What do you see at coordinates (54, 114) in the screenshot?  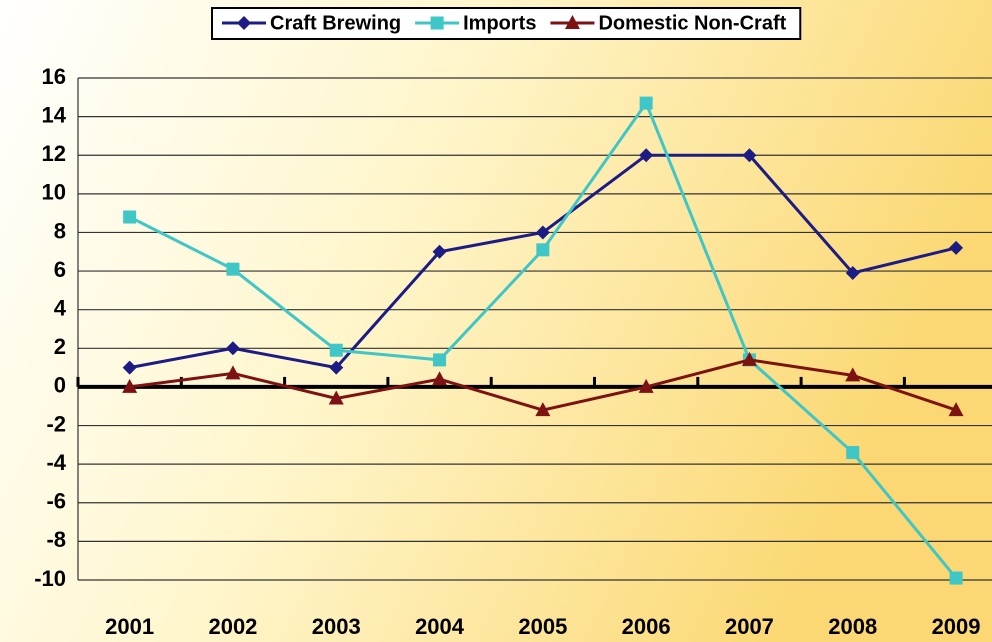 I see `y-tick-label: 14` at bounding box center [54, 114].